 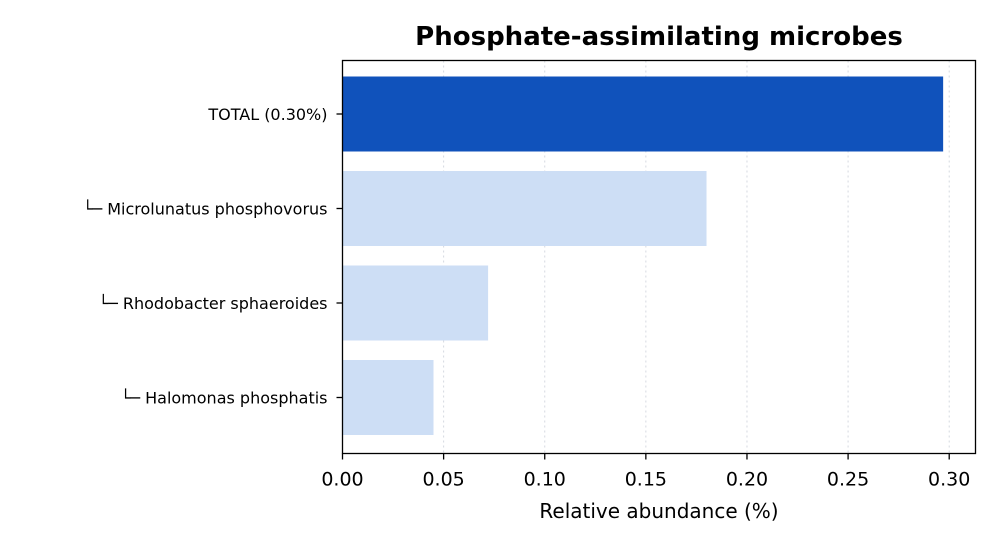 I want to click on x-tick-label: 0.05, so click(x=443, y=480).